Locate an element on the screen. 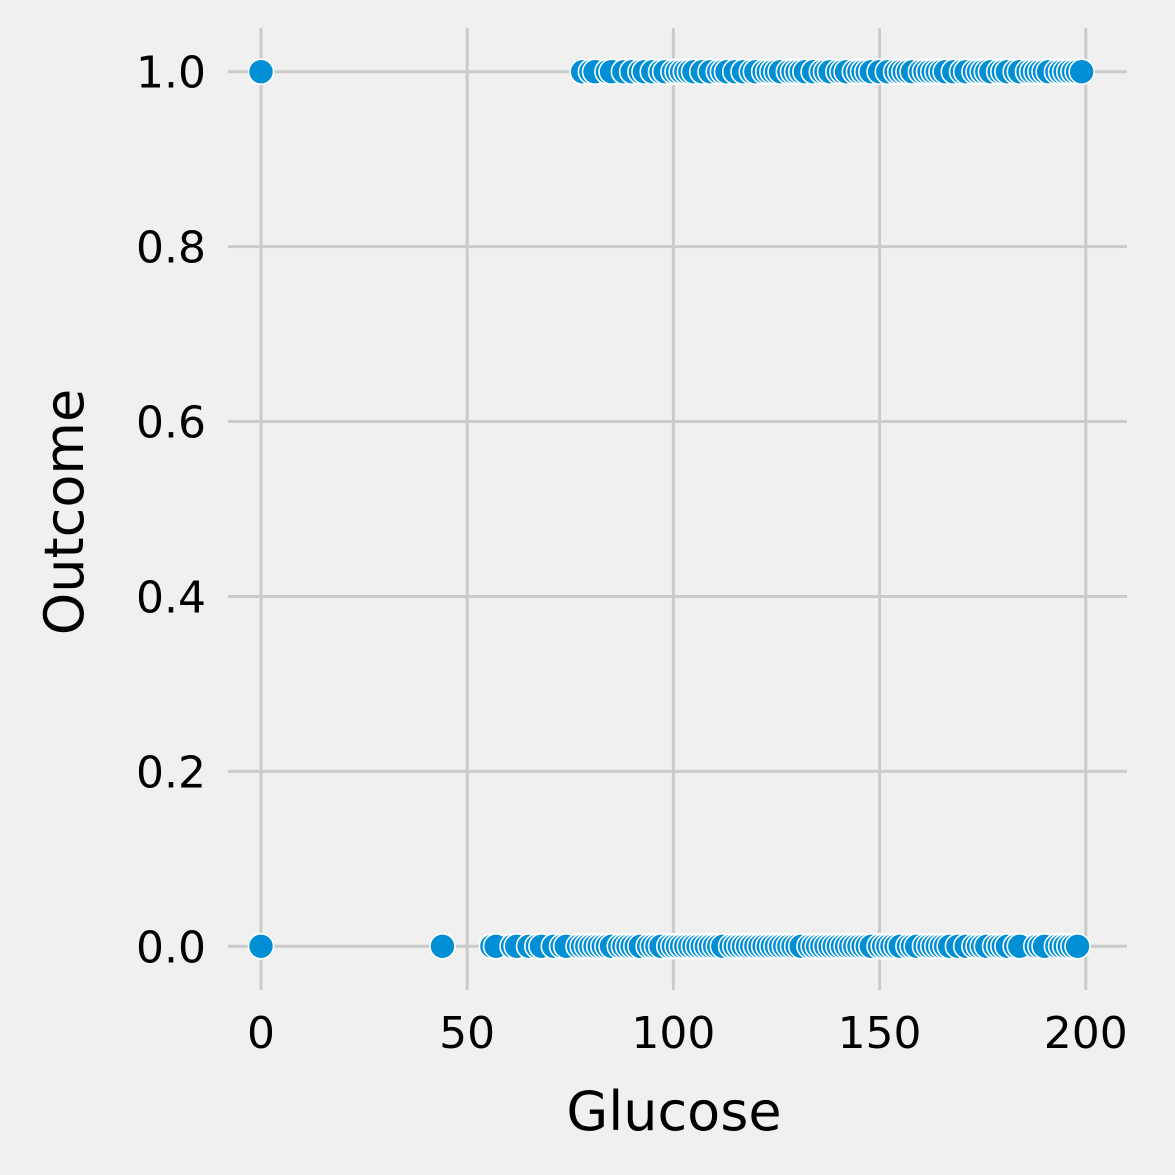 This screenshot has width=1175, height=1175. x-tick-label: 0 is located at coordinates (261, 1033).